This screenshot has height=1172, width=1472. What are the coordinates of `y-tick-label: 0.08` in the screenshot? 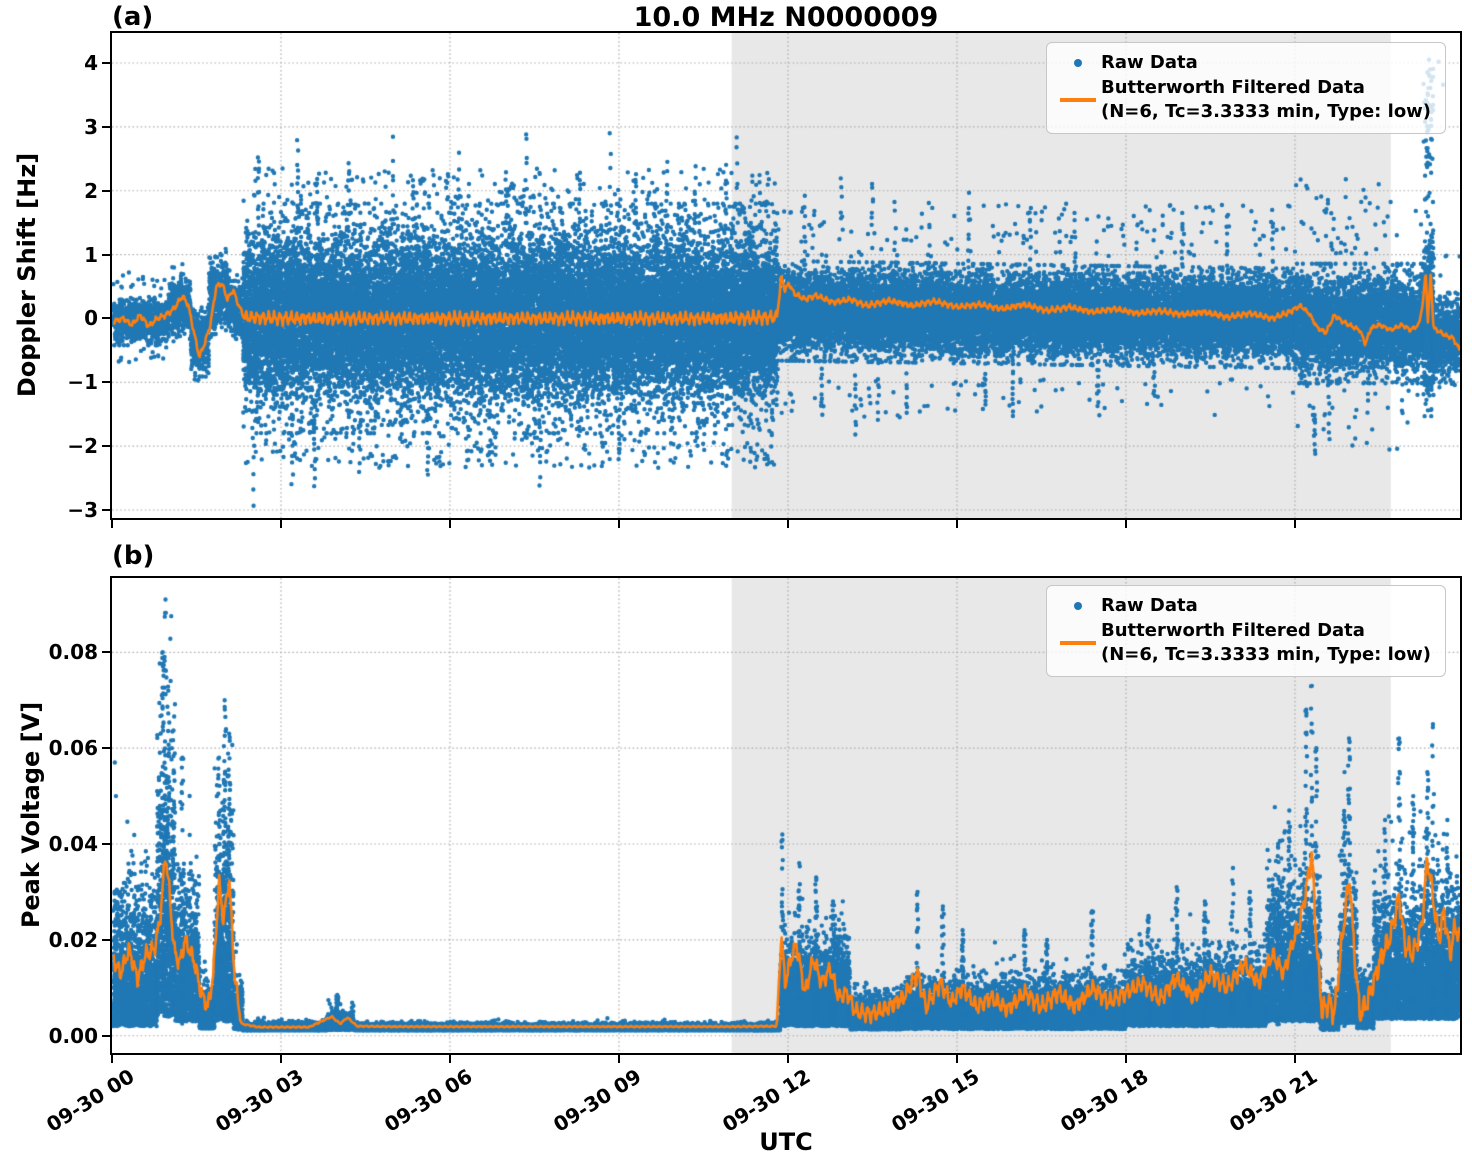 It's located at (73, 652).